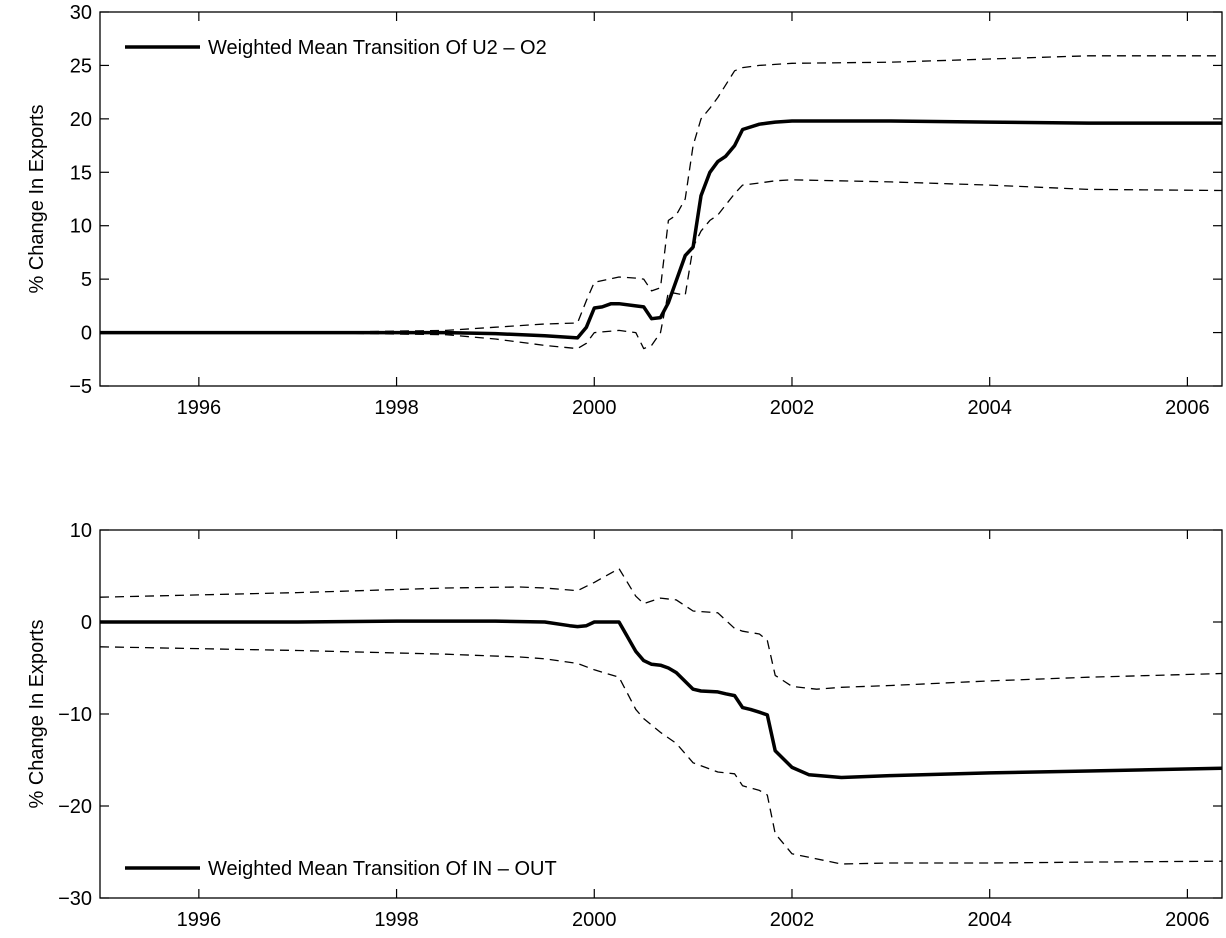 The image size is (1226, 938). Describe the element at coordinates (75, 807) in the screenshot. I see `y-tick-label: −20` at that location.